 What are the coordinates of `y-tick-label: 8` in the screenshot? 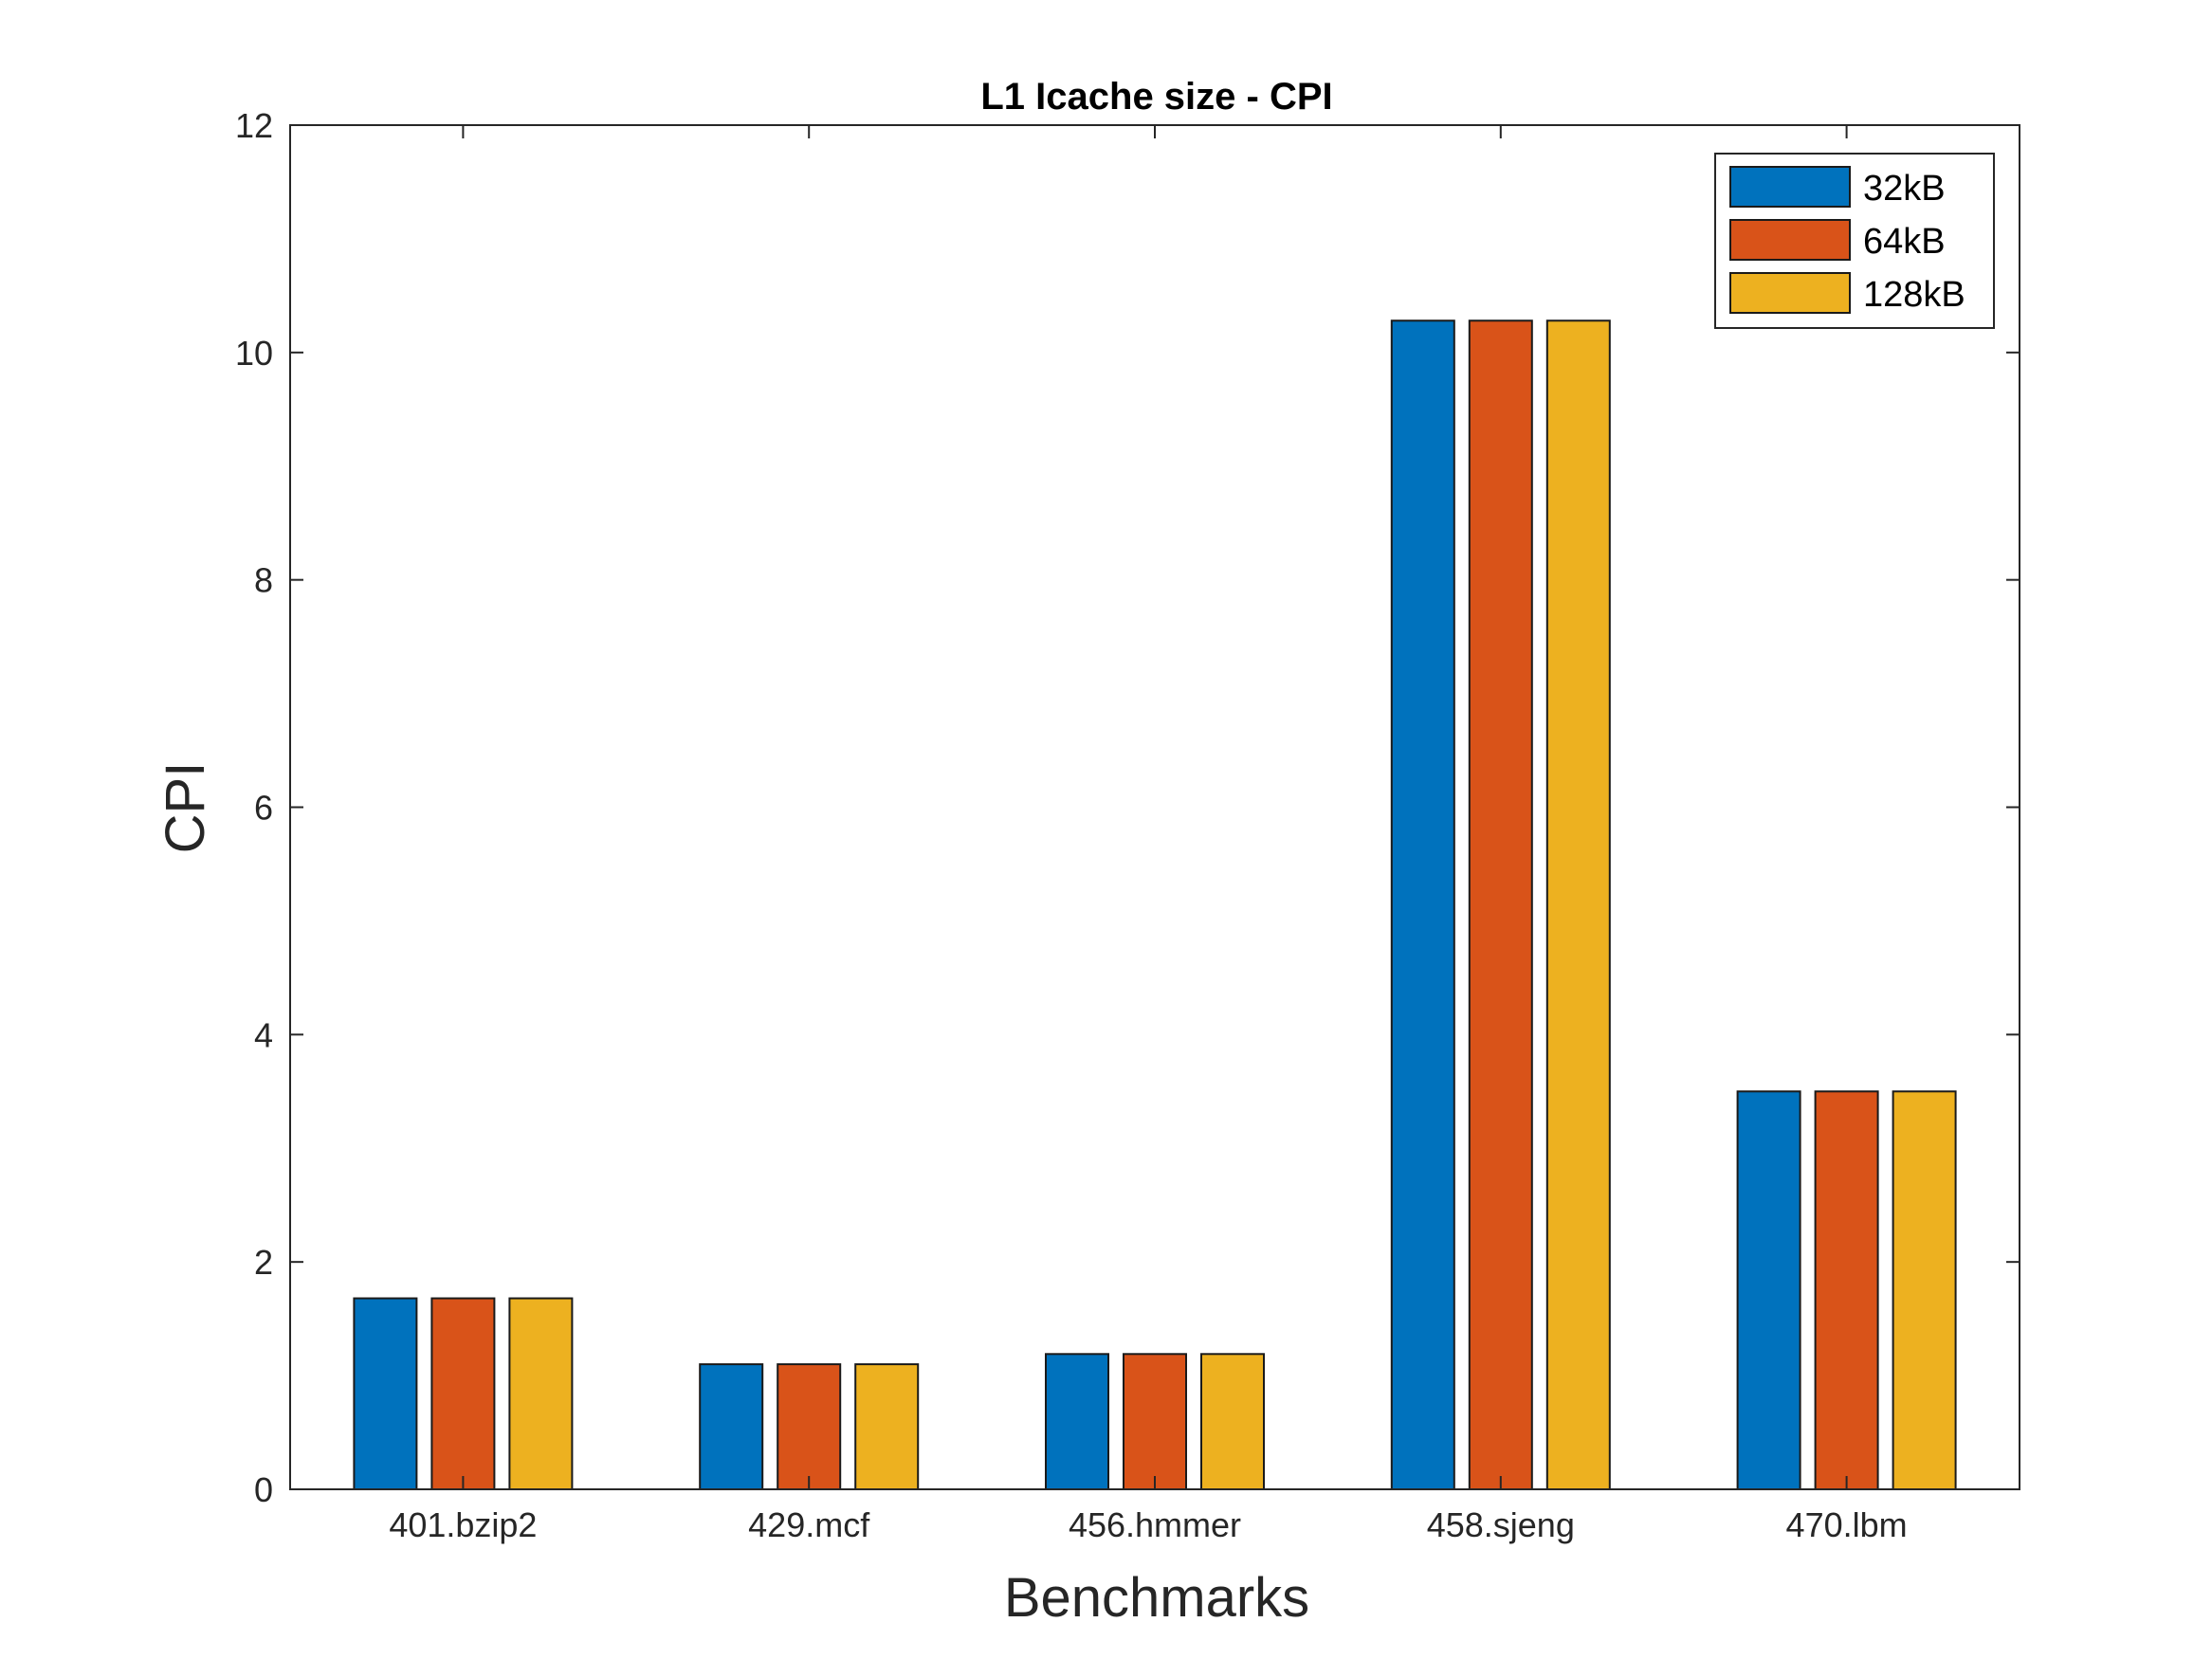 It's located at (263, 580).